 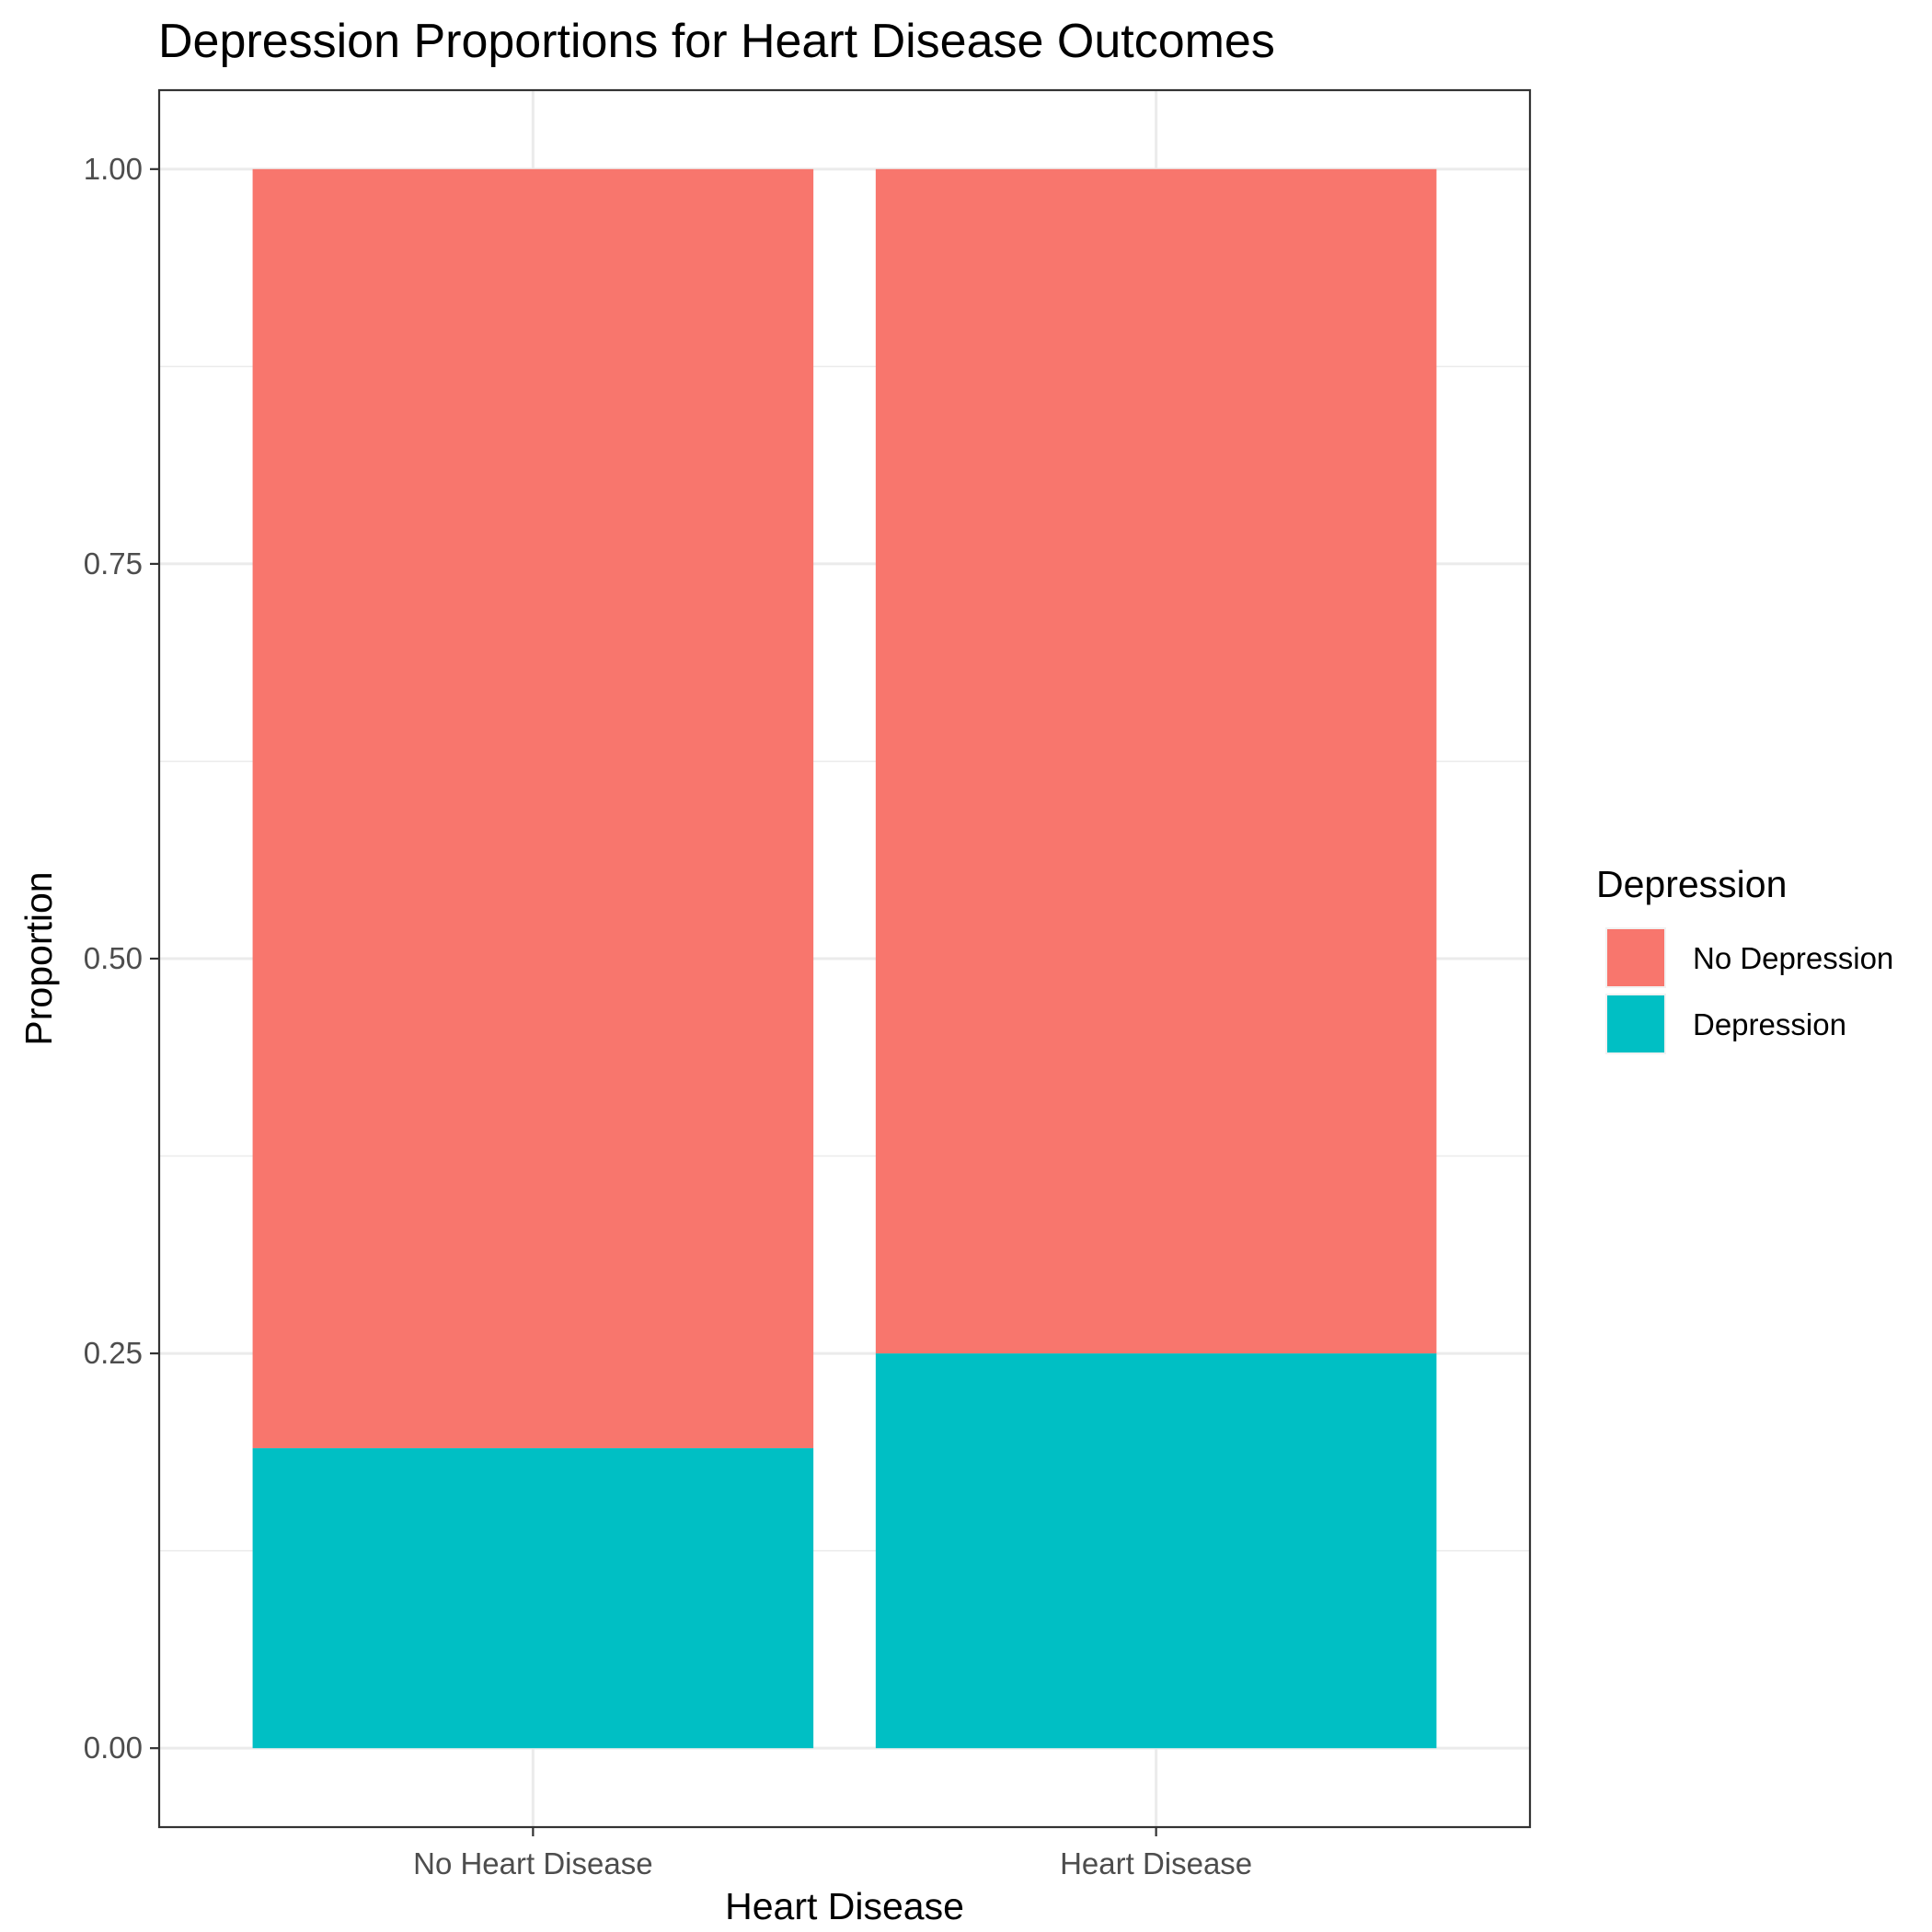 What do you see at coordinates (1156, 1551) in the screenshot?
I see `bar-depression-heart-disease` at bounding box center [1156, 1551].